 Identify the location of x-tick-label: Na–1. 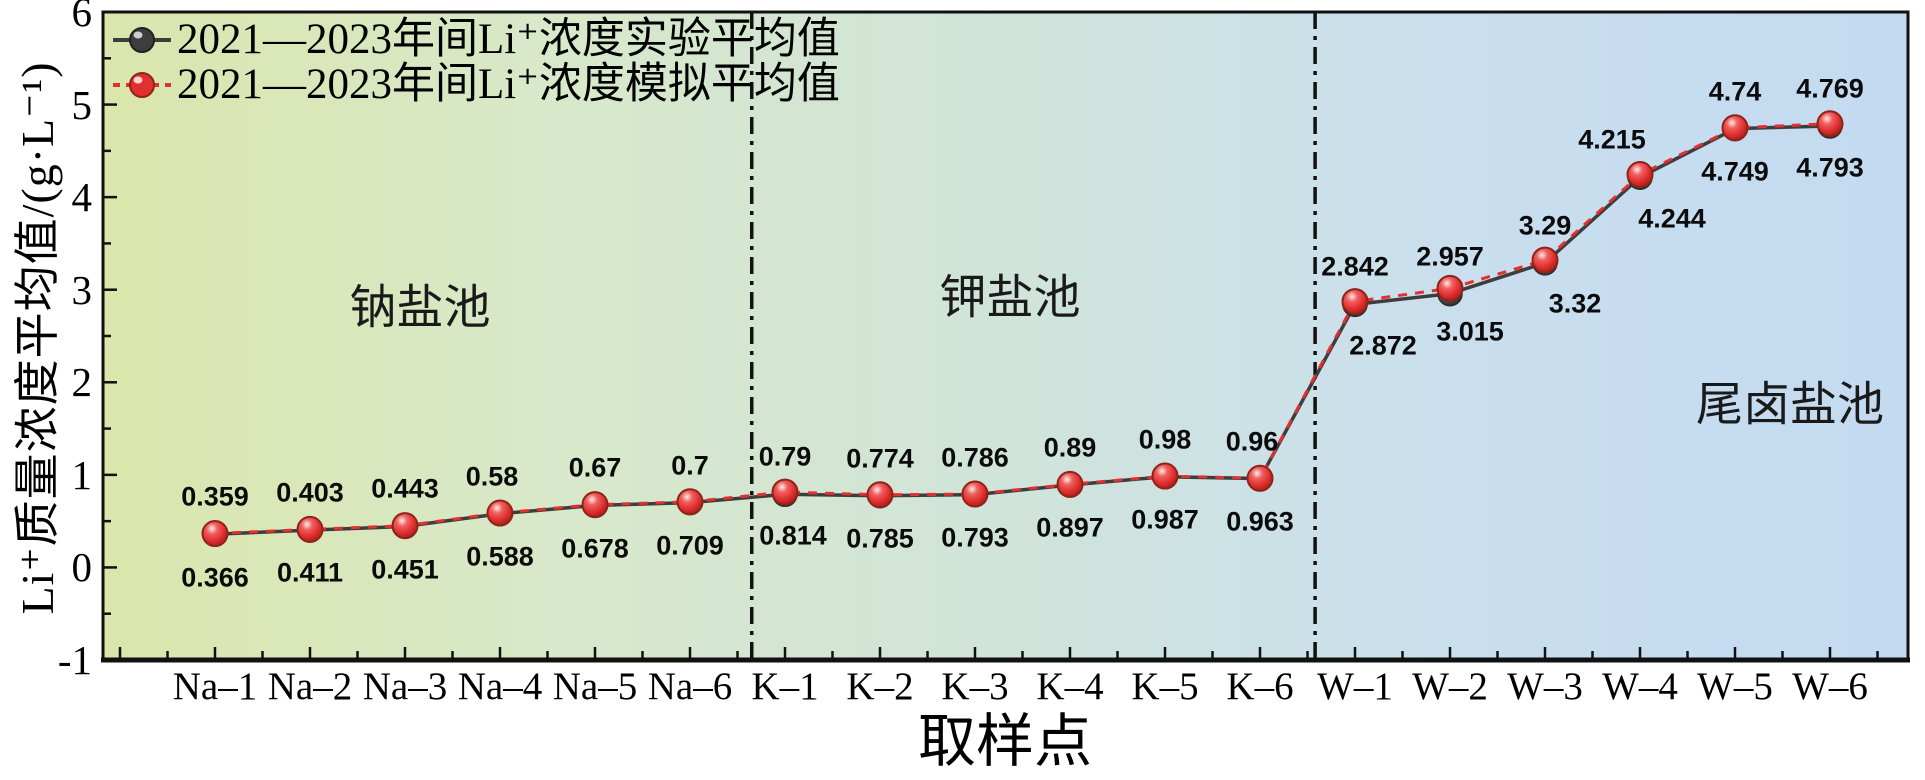
(215, 686).